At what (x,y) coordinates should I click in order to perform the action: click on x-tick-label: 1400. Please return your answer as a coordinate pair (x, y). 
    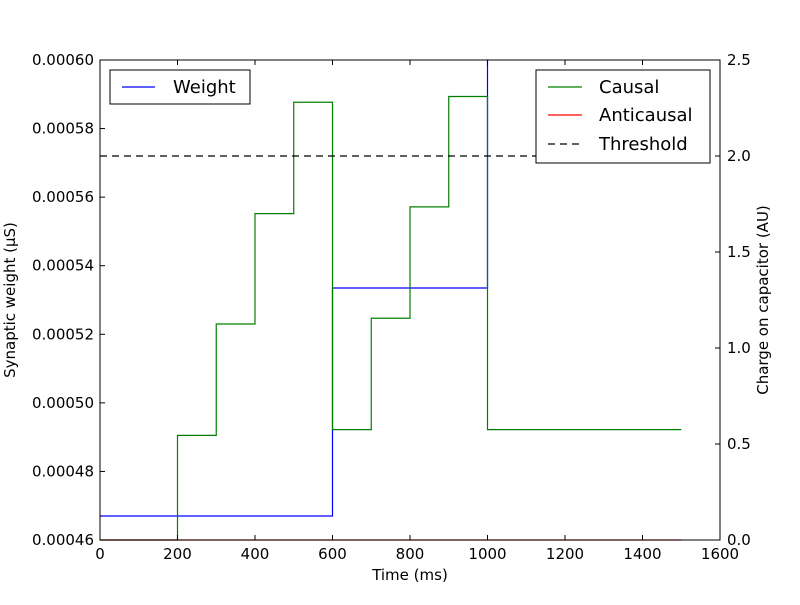
    Looking at the image, I should click on (642, 554).